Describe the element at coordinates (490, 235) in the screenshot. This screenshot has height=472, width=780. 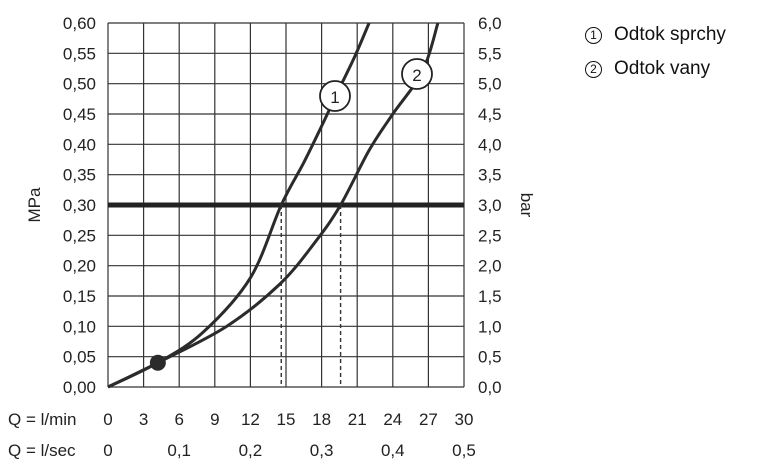
I see `y-tick-right: 2,5` at that location.